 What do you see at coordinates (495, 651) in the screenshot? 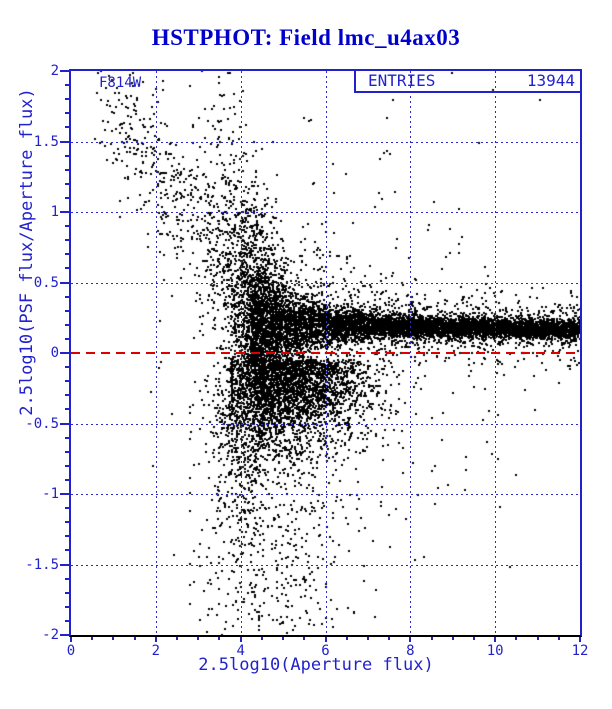
I see `x-tick-label: 10` at bounding box center [495, 651].